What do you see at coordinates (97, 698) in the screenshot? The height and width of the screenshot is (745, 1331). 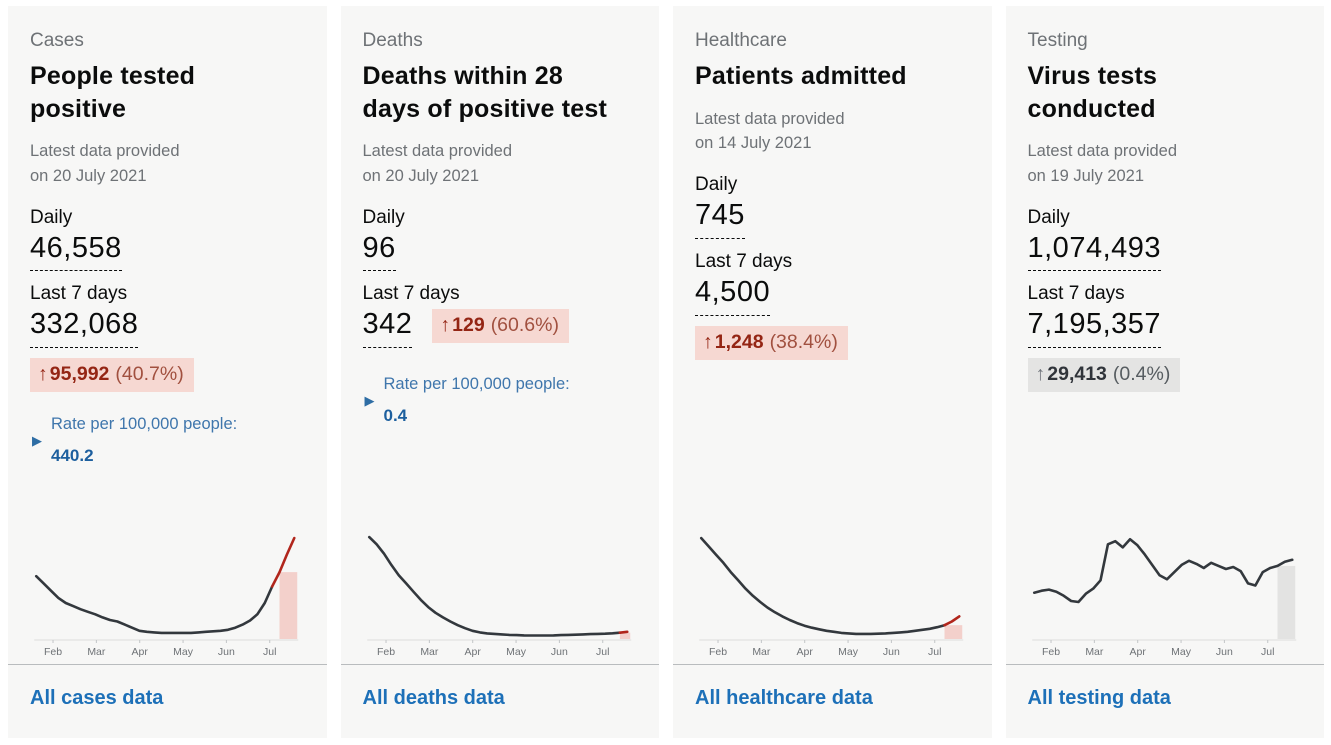 I see `all-cases-data-link: All cases data` at bounding box center [97, 698].